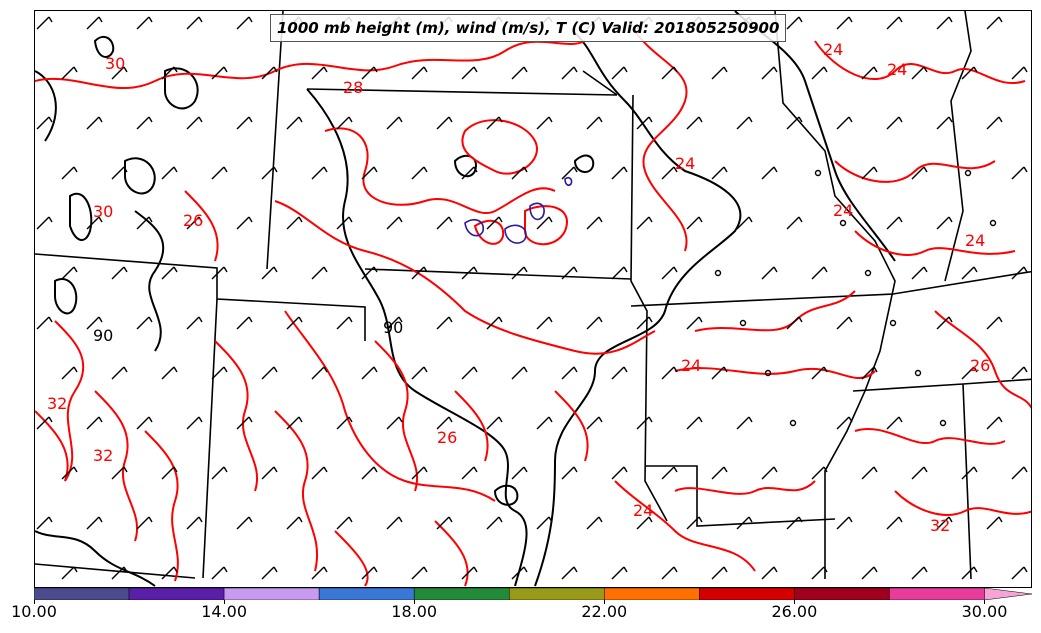  I want to click on temperature-label-11: 24, so click(833, 49).